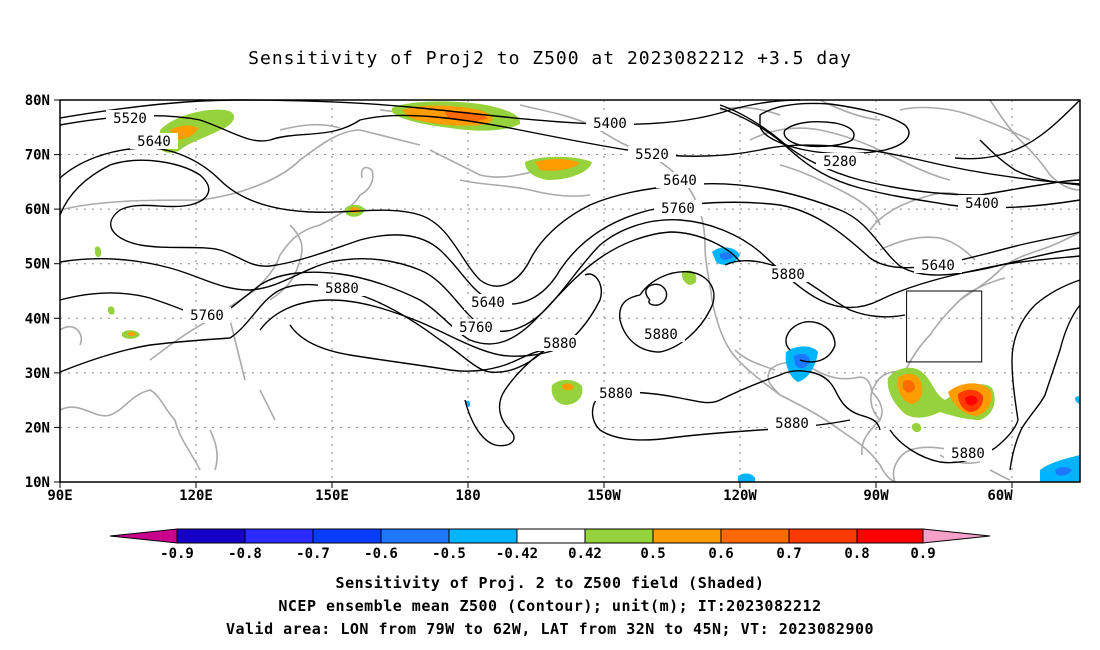 The height and width of the screenshot is (650, 1100). I want to click on lon-label: 150W, so click(604, 496).